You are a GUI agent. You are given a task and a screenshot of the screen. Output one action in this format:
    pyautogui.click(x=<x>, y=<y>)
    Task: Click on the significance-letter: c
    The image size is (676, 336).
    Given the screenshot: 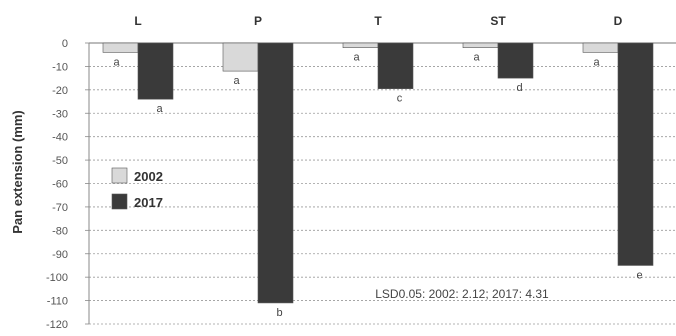 What is the action you would take?
    pyautogui.click(x=400, y=99)
    